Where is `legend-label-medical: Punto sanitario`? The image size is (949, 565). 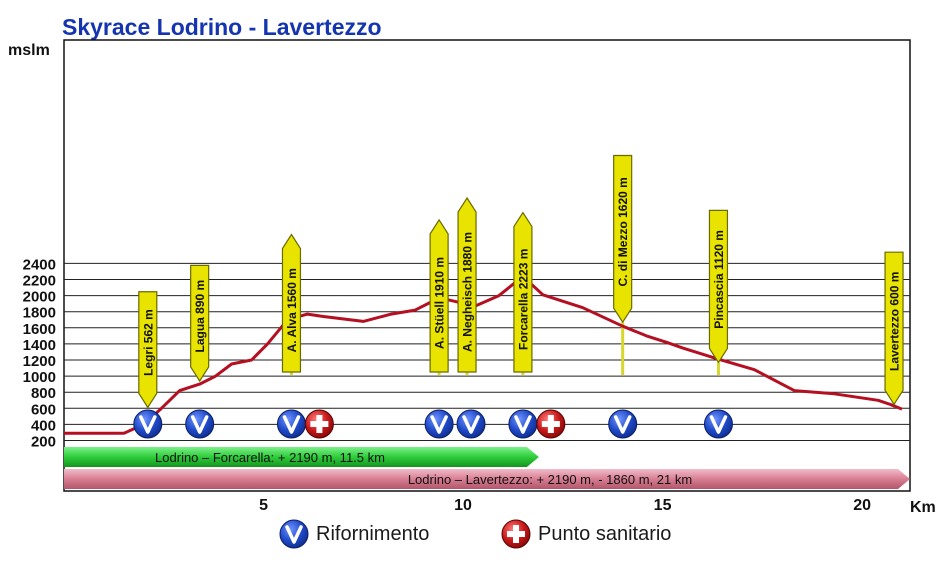 legend-label-medical: Punto sanitario is located at coordinates (605, 533).